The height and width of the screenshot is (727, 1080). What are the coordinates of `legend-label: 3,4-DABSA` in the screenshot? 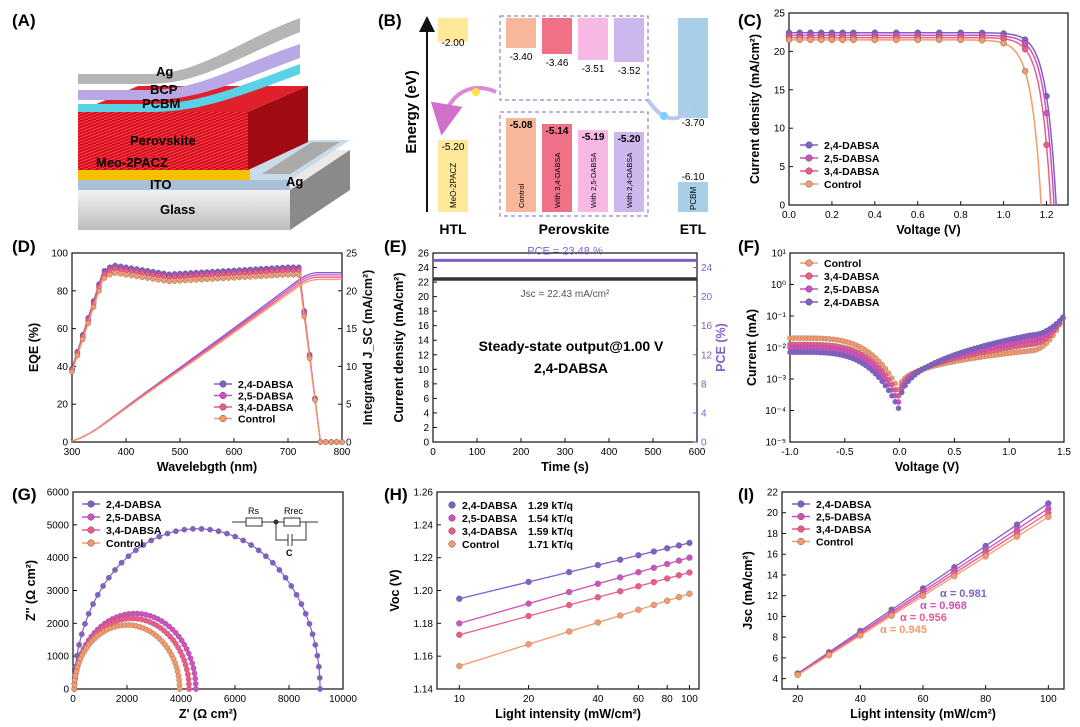 It's located at (134, 531).